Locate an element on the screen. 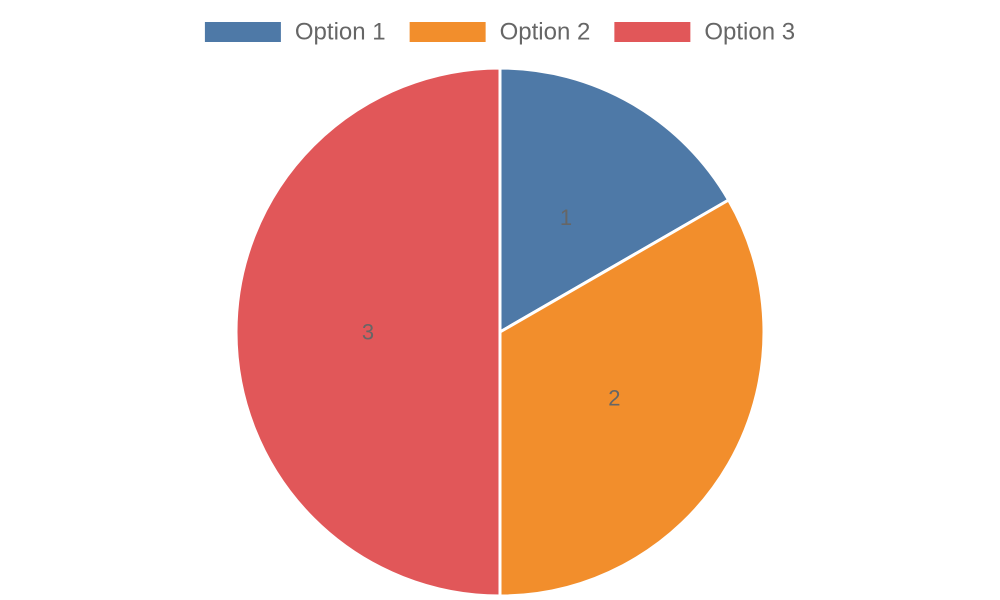 This screenshot has width=1000, height=600. legend-item-option-2: Option 2 is located at coordinates (500, 32).